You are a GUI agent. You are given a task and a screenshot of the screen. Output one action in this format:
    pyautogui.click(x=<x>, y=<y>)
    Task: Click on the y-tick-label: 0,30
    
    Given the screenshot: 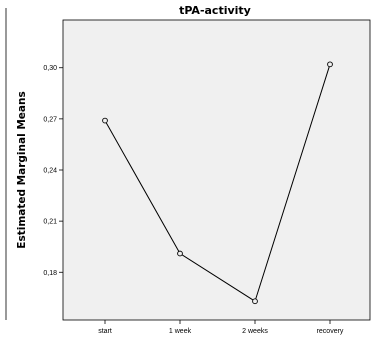 What is the action you would take?
    pyautogui.click(x=50, y=68)
    